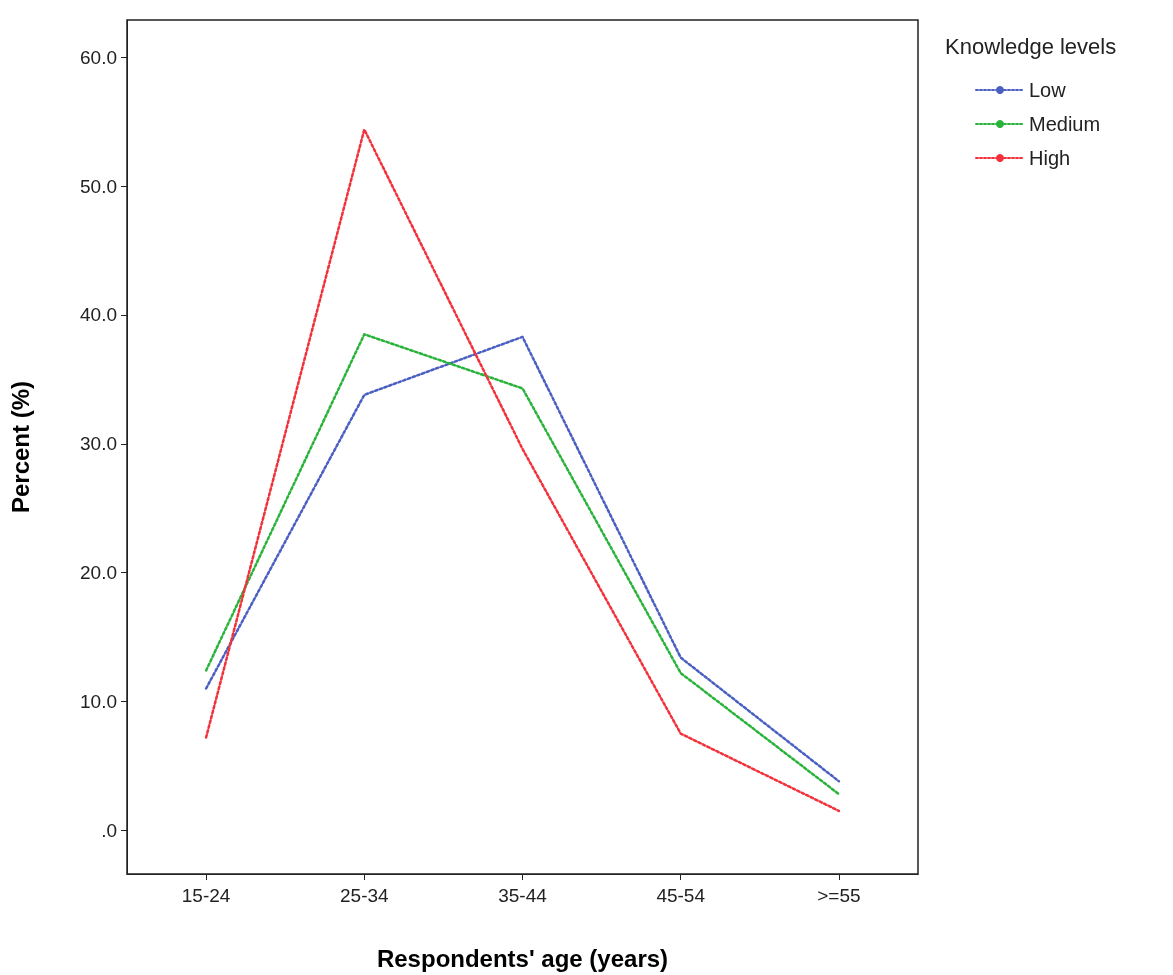  What do you see at coordinates (1031, 46) in the screenshot?
I see `legend-title: Knowledge levels` at bounding box center [1031, 46].